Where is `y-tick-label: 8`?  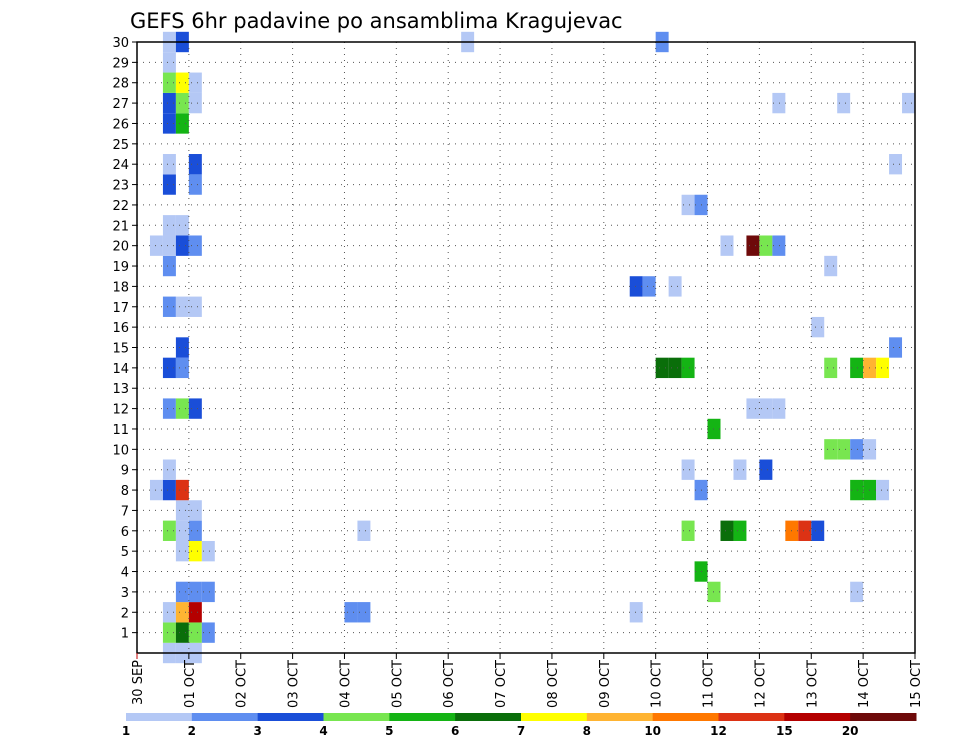 y-tick-label: 8 is located at coordinates (125, 491).